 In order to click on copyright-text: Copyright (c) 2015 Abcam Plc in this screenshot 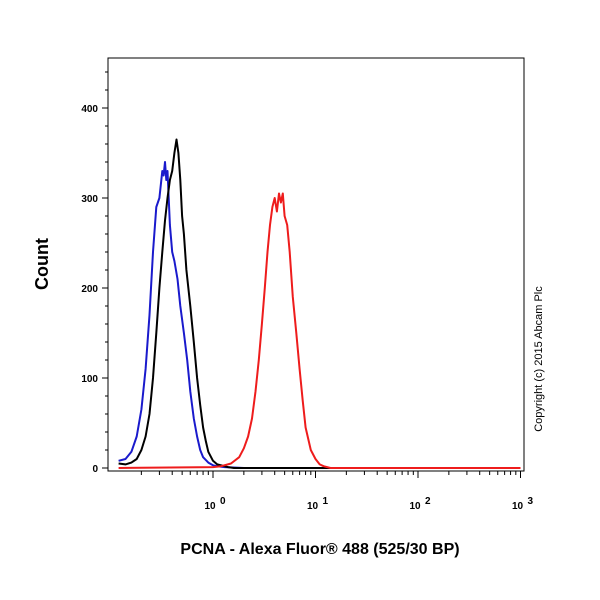, I will do `click(539, 359)`.